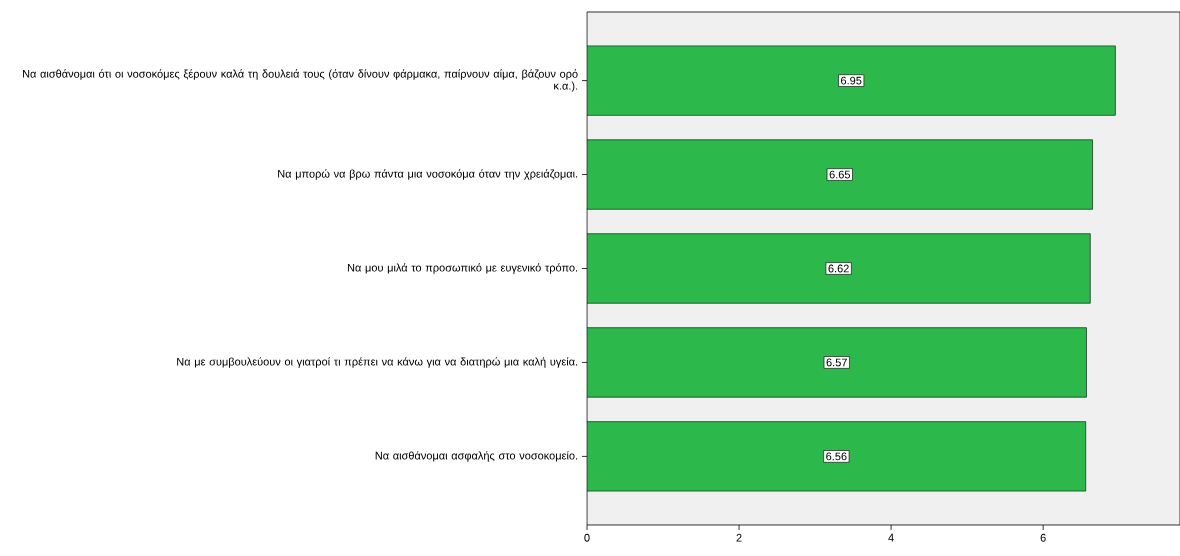 The width and height of the screenshot is (1180, 556). Describe the element at coordinates (838, 268) in the screenshot. I see `data-label: 6.62` at that location.